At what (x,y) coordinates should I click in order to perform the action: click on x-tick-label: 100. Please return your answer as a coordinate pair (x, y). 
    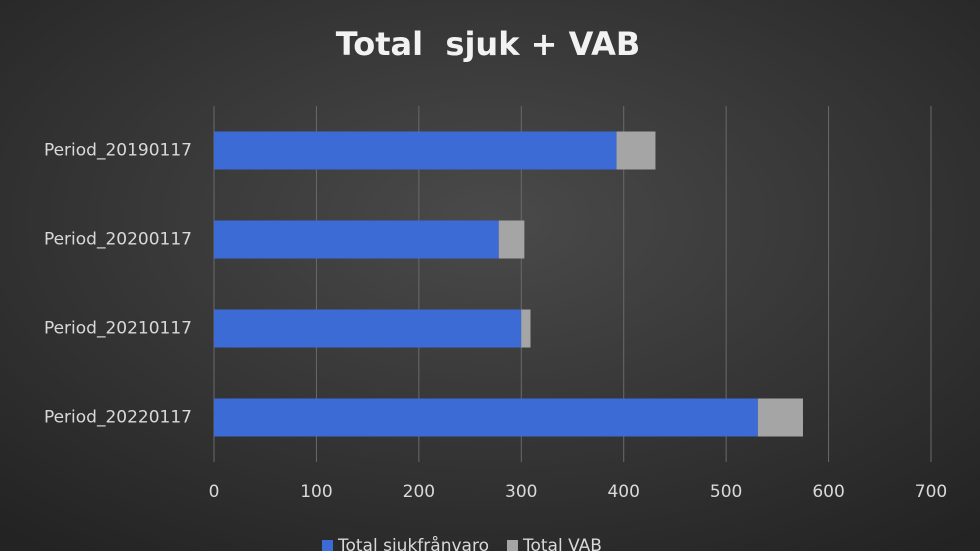
    Looking at the image, I should click on (316, 492).